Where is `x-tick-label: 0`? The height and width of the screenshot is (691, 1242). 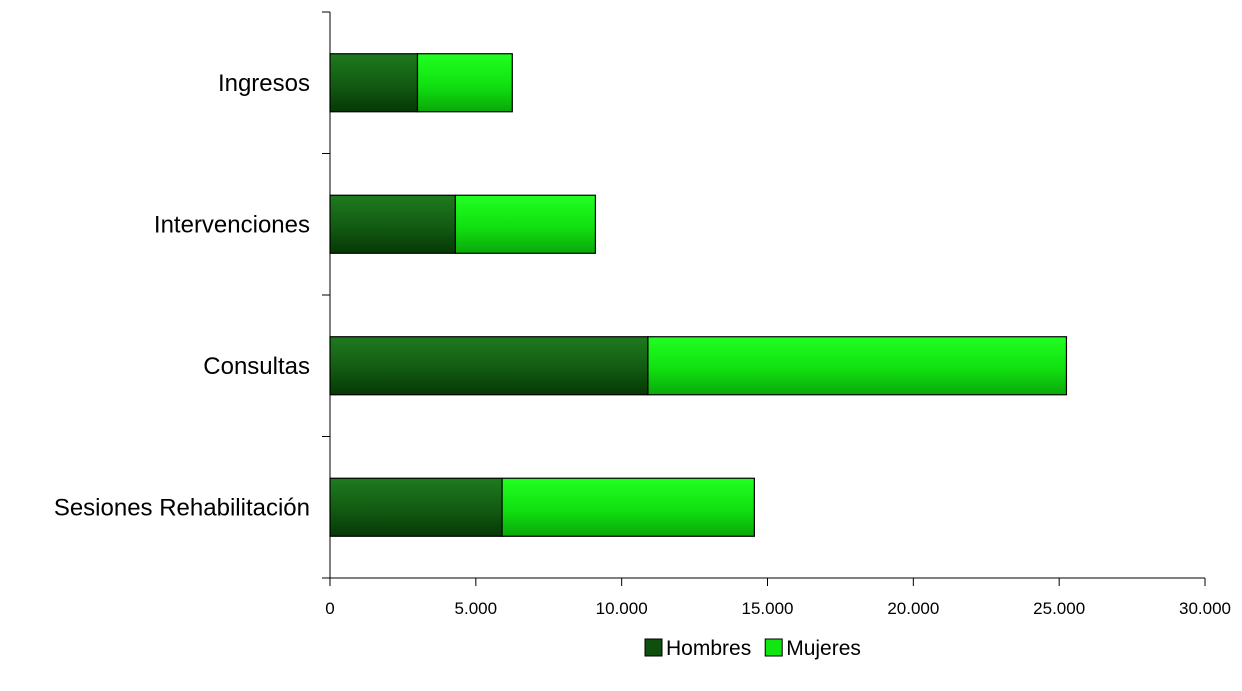
x-tick-label: 0 is located at coordinates (329, 608).